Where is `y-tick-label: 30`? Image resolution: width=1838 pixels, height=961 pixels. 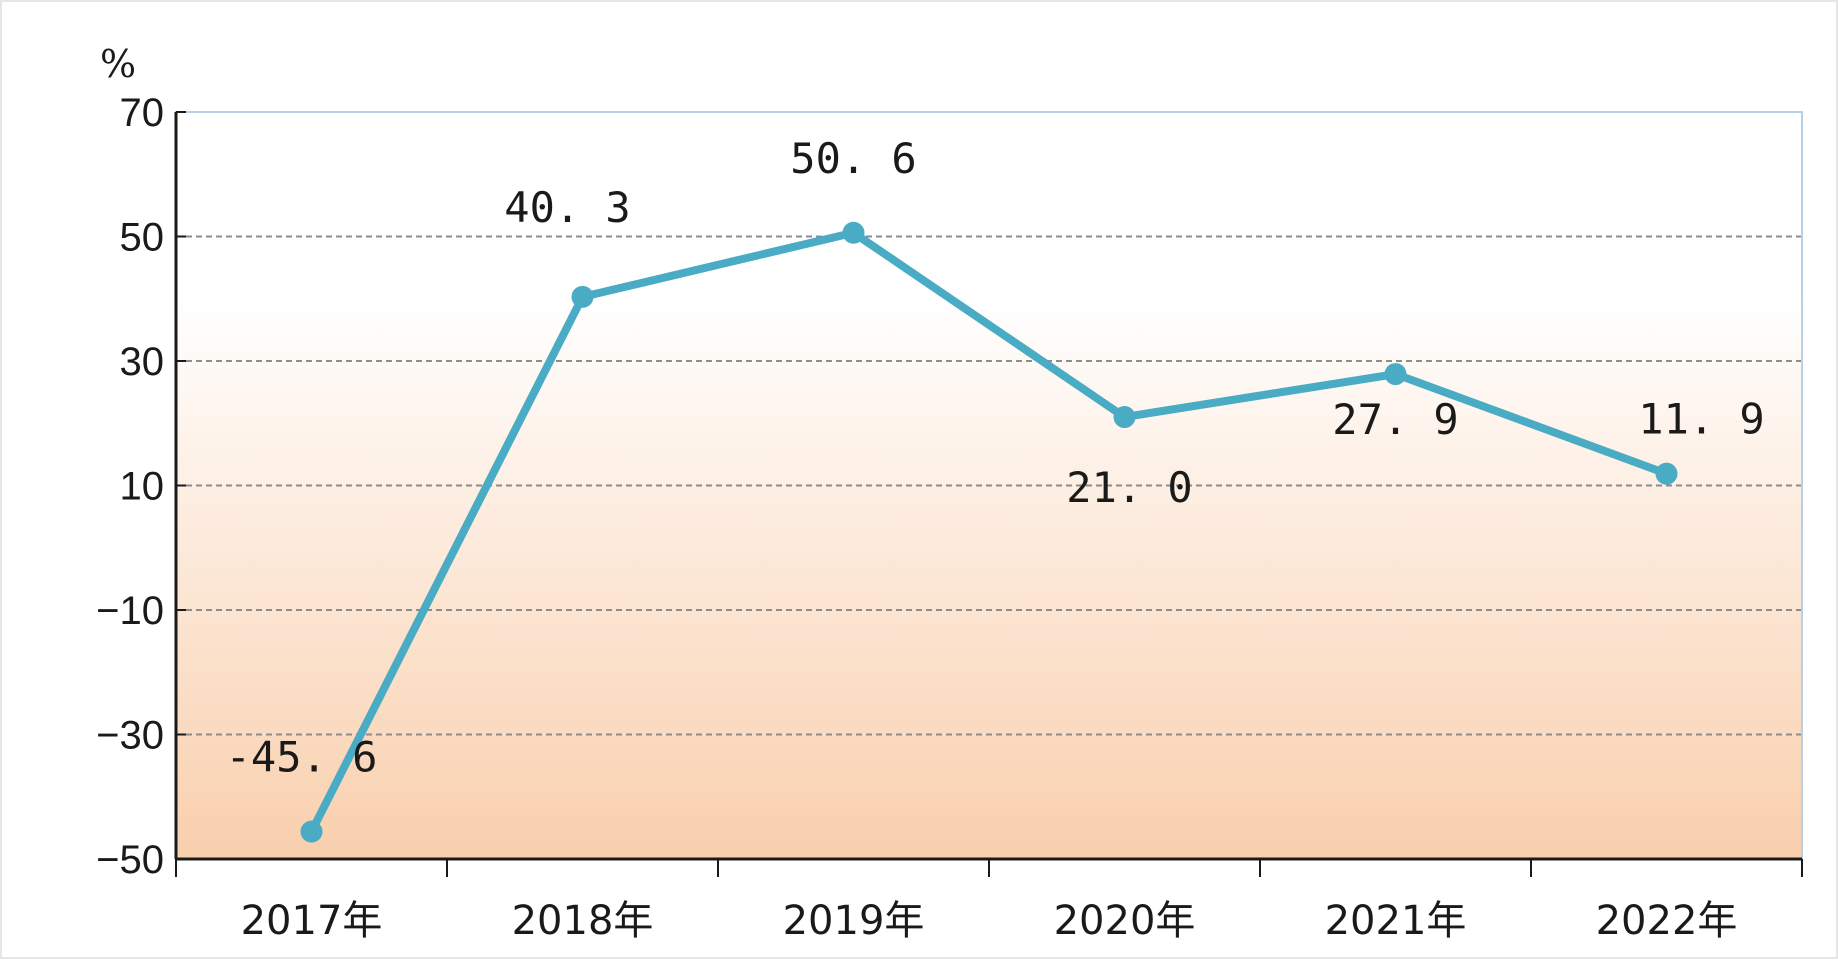
y-tick-label: 30 is located at coordinates (142, 362).